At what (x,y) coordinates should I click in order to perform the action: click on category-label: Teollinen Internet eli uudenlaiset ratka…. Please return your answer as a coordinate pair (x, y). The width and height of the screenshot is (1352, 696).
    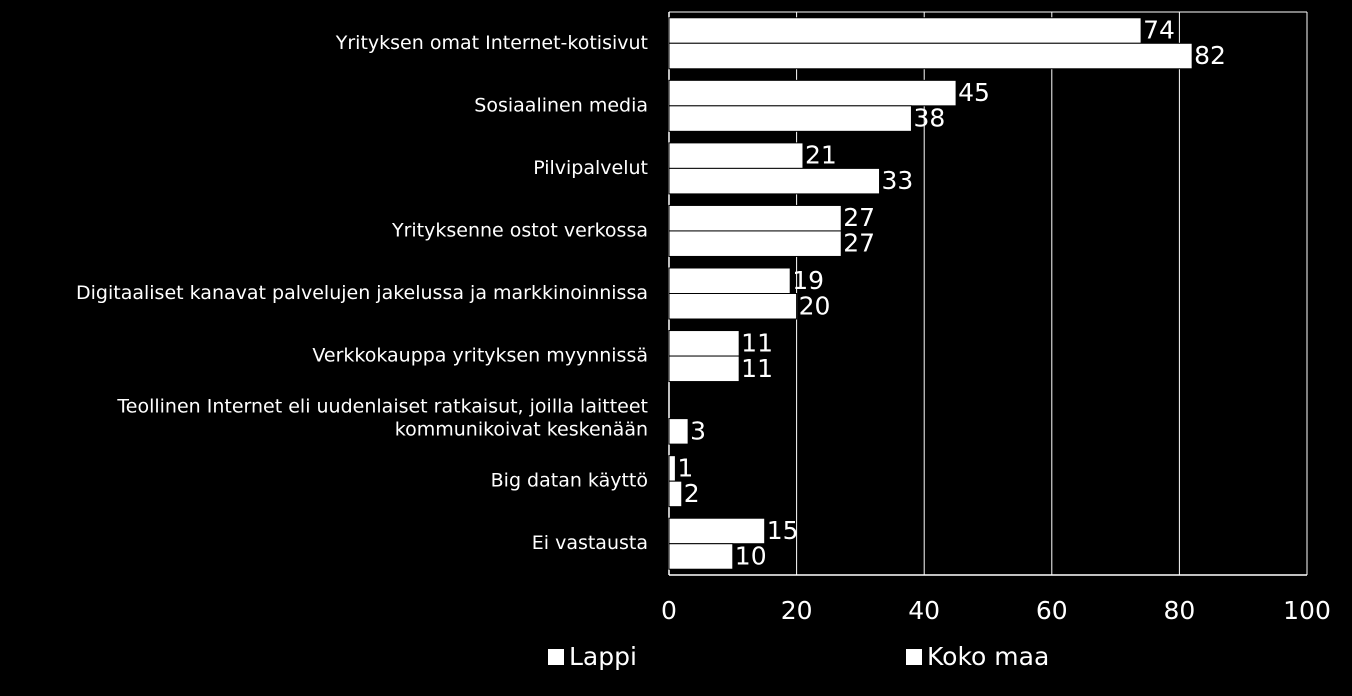
    Looking at the image, I should click on (382, 407).